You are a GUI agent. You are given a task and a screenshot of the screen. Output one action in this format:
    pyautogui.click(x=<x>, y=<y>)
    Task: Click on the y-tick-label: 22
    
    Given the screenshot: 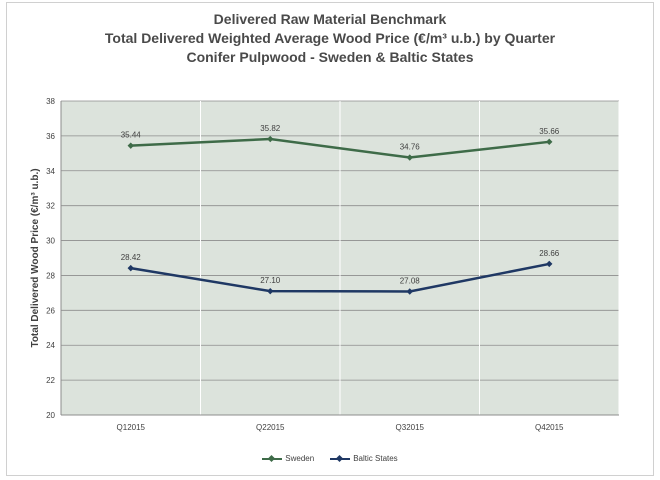 What is the action you would take?
    pyautogui.click(x=50, y=380)
    